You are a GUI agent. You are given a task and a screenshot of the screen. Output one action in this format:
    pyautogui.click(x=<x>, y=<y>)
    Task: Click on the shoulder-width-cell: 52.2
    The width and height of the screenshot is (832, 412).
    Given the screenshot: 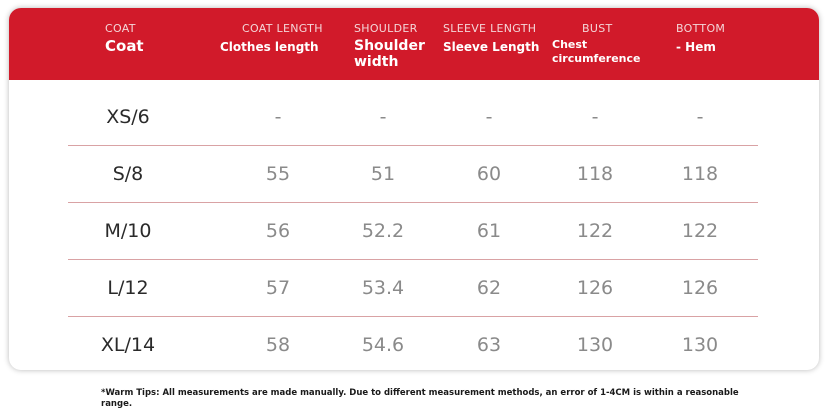 What is the action you would take?
    pyautogui.click(x=383, y=231)
    